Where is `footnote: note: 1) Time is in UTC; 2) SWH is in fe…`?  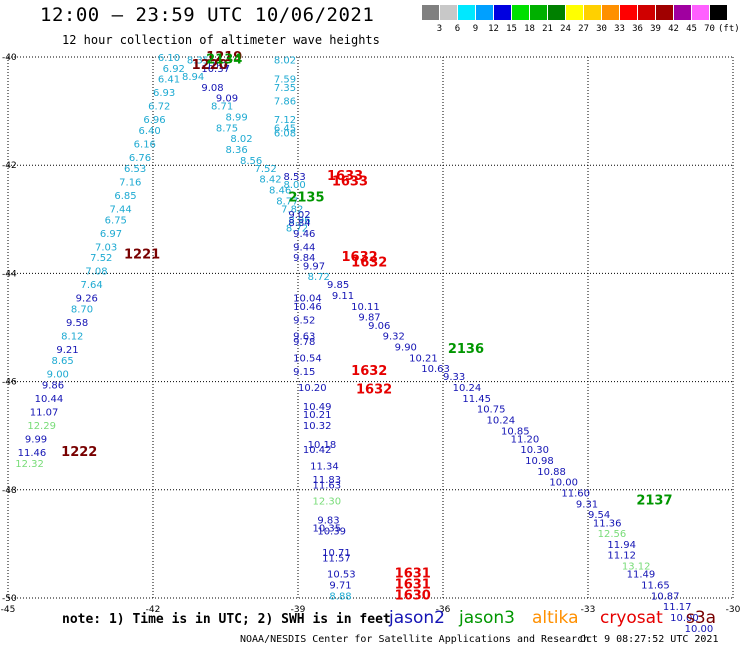 footnote: note: 1) Time is in UTC; 2) SWH is in fe… is located at coordinates (226, 619).